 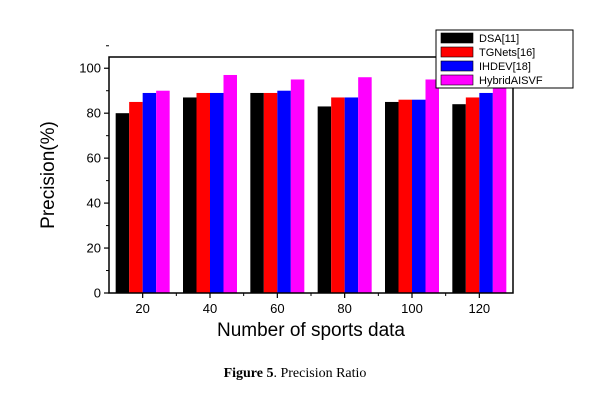 I want to click on y-tick-label: 80, so click(x=94, y=113).